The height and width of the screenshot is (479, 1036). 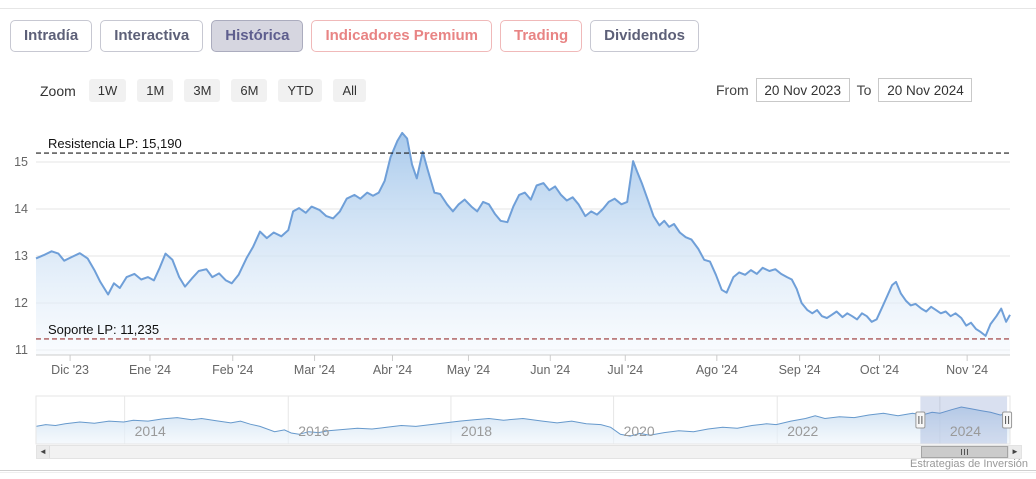 I want to click on tab-interactiva: Interactiva, so click(x=152, y=36).